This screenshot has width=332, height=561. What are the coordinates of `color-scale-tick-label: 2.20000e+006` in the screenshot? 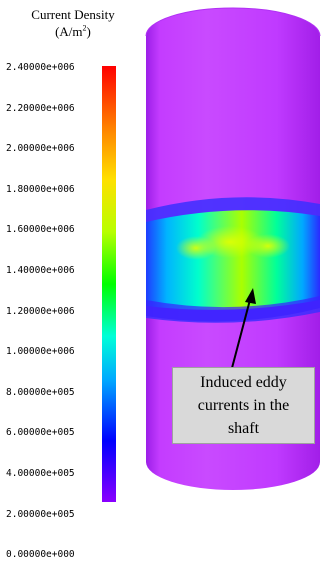 It's located at (40, 108).